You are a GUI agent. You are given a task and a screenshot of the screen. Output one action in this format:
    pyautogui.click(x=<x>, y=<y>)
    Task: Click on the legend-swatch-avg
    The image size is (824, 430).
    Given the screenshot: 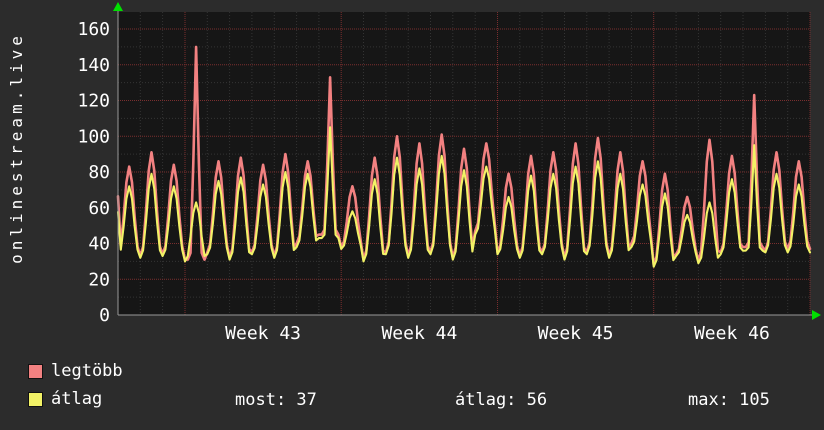 What is the action you would take?
    pyautogui.click(x=35, y=399)
    